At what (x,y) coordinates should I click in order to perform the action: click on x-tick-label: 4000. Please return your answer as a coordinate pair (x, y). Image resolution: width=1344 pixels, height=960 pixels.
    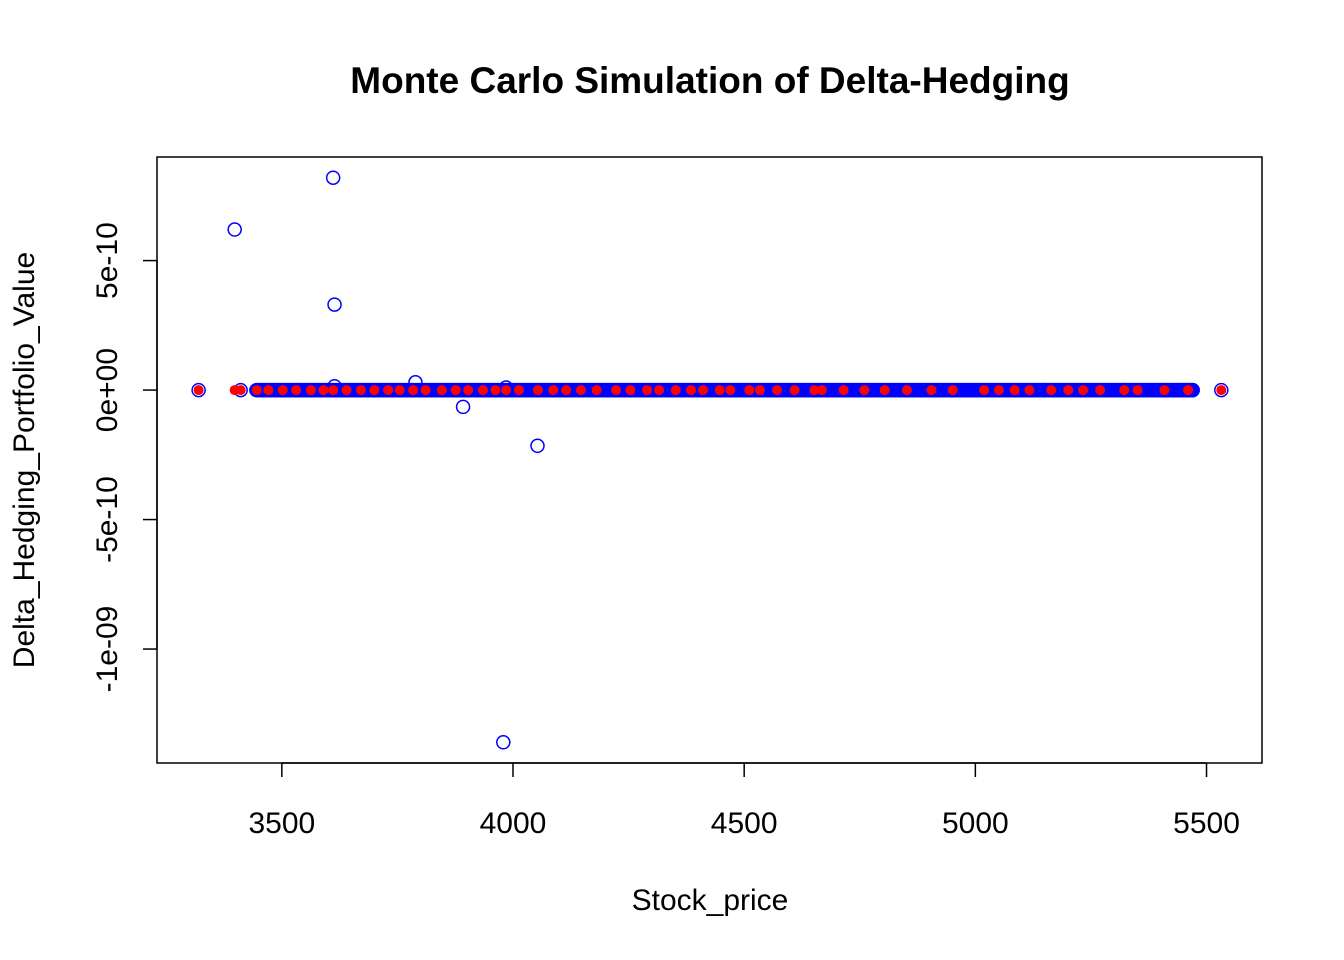
    Looking at the image, I should click on (513, 823).